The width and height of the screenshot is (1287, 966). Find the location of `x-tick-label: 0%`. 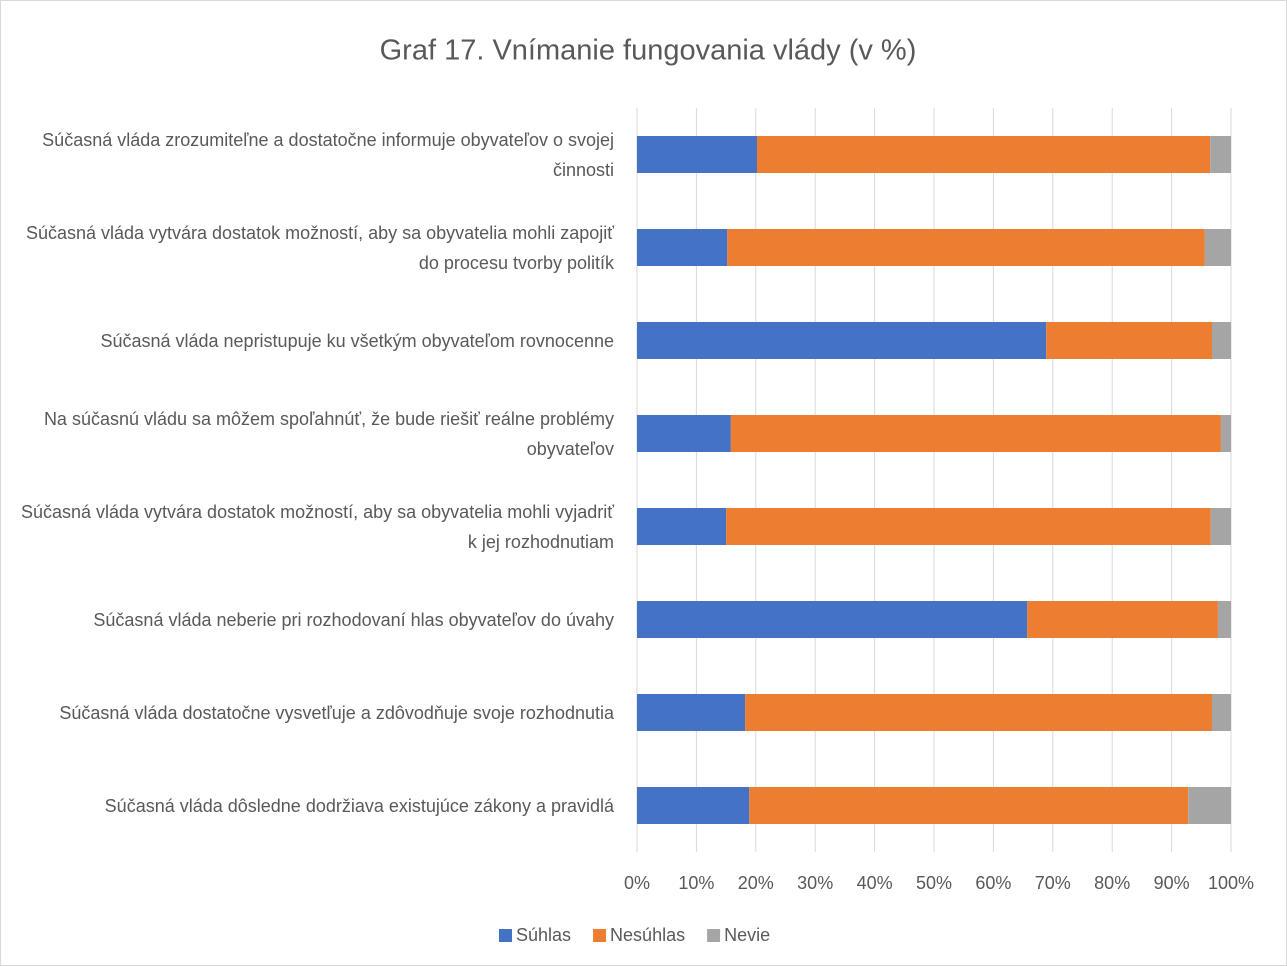

x-tick-label: 0% is located at coordinates (637, 883).